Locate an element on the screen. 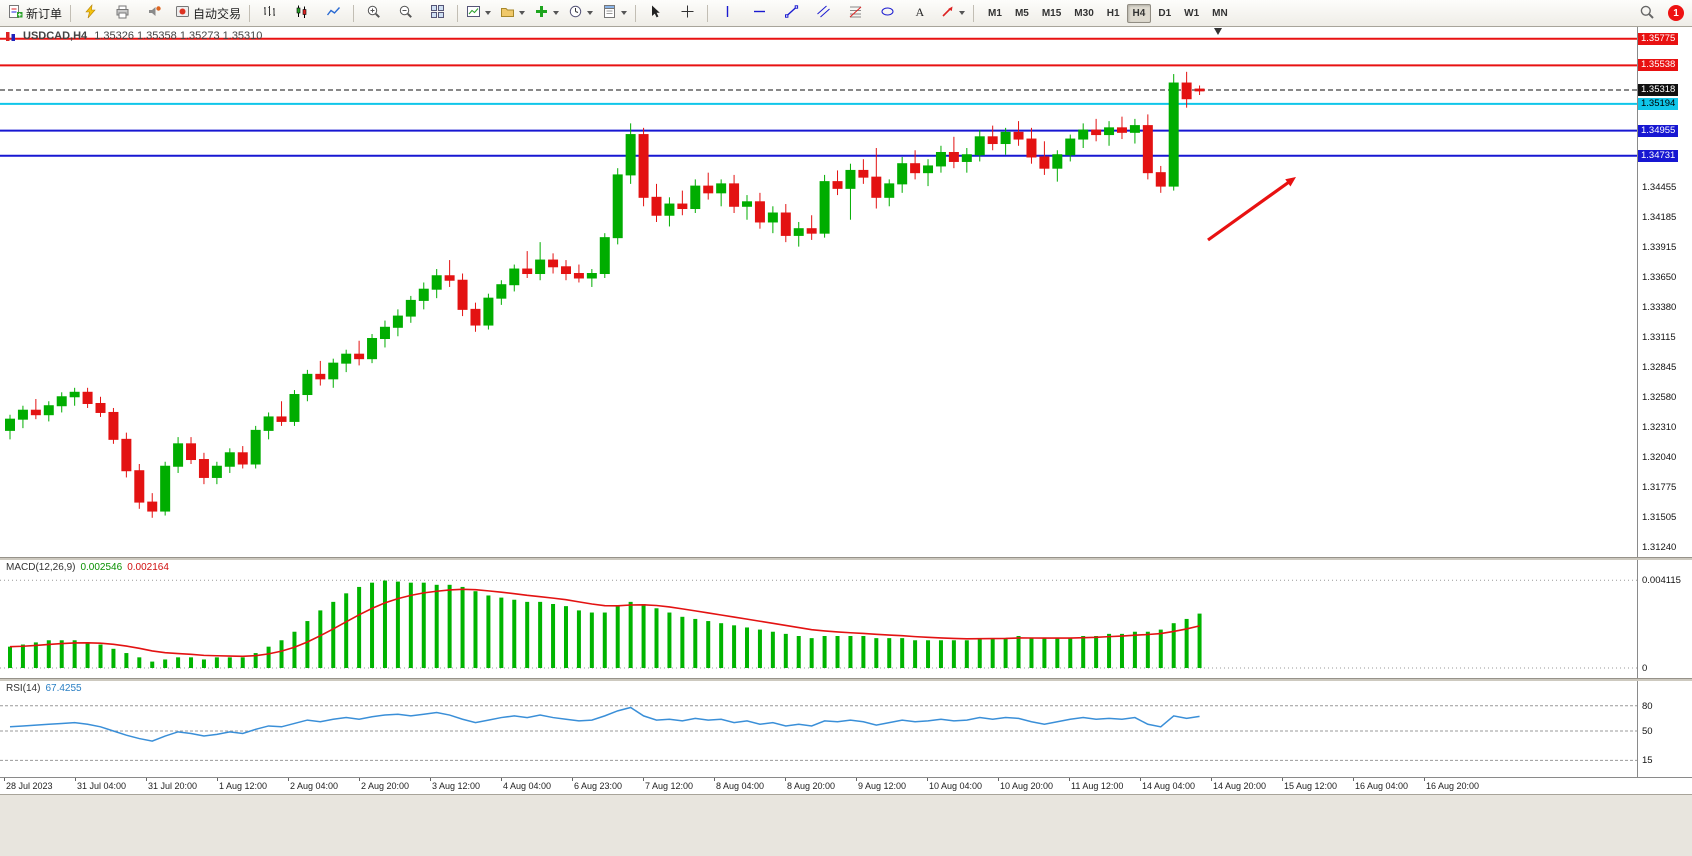 This screenshot has width=1692, height=856. timeframe-button-m30: M30 is located at coordinates (1084, 13).